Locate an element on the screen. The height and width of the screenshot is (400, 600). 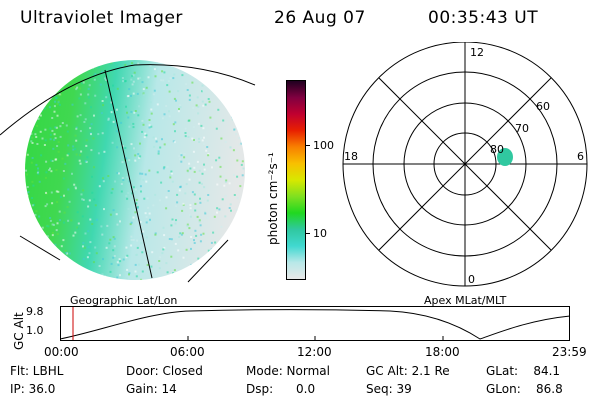
info-gc-alt: GC Alt: 2.1 Re is located at coordinates (408, 371).